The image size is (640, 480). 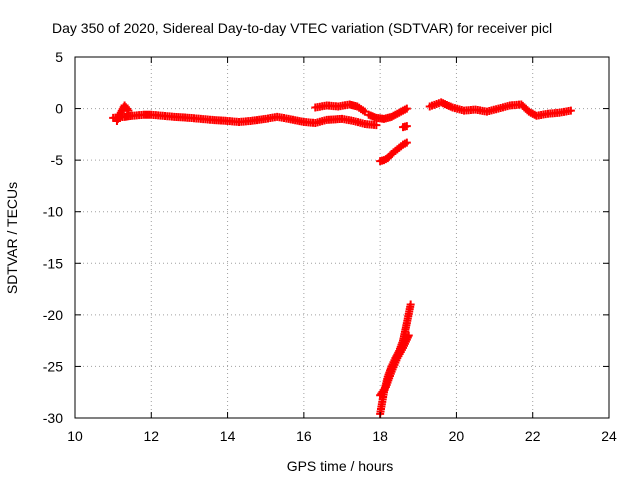 I want to click on y-tick-label: 0, so click(x=59, y=109).